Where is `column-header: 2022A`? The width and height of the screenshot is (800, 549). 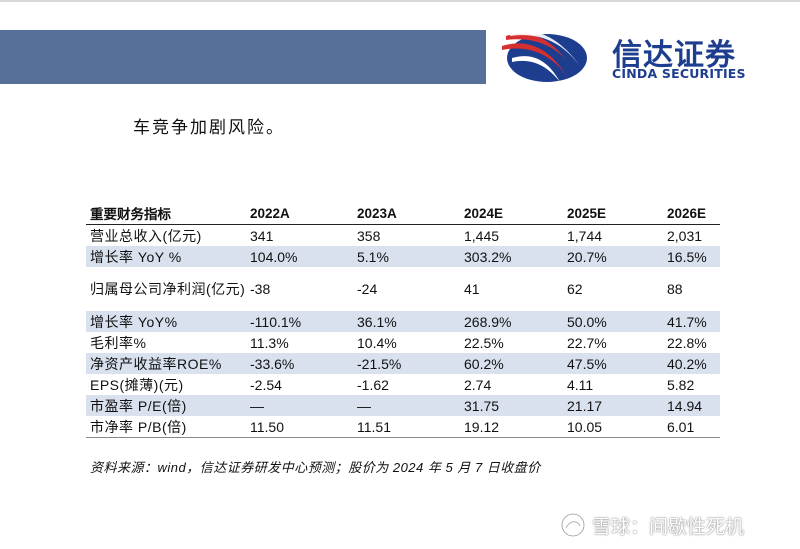
column-header: 2022A is located at coordinates (270, 213).